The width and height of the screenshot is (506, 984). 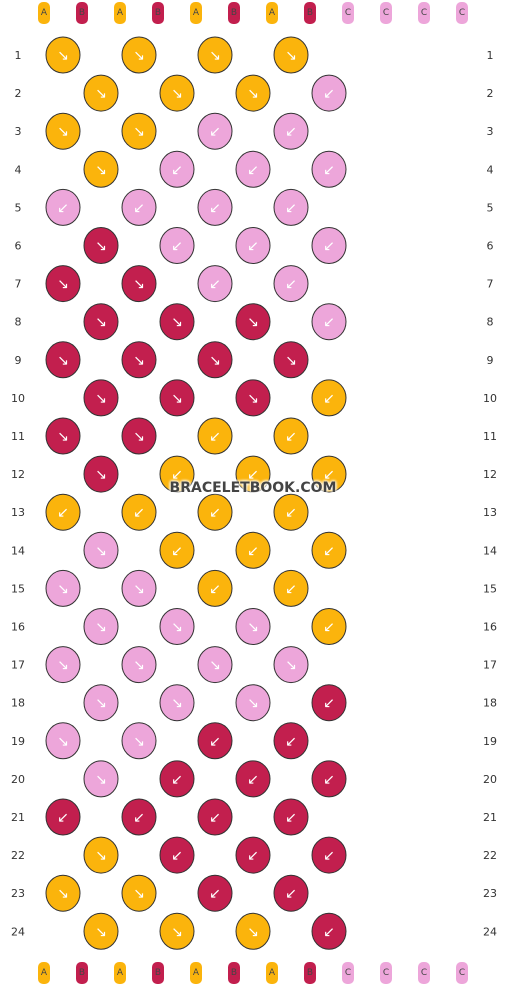 I want to click on strand-label-top-12: C, so click(x=462, y=13).